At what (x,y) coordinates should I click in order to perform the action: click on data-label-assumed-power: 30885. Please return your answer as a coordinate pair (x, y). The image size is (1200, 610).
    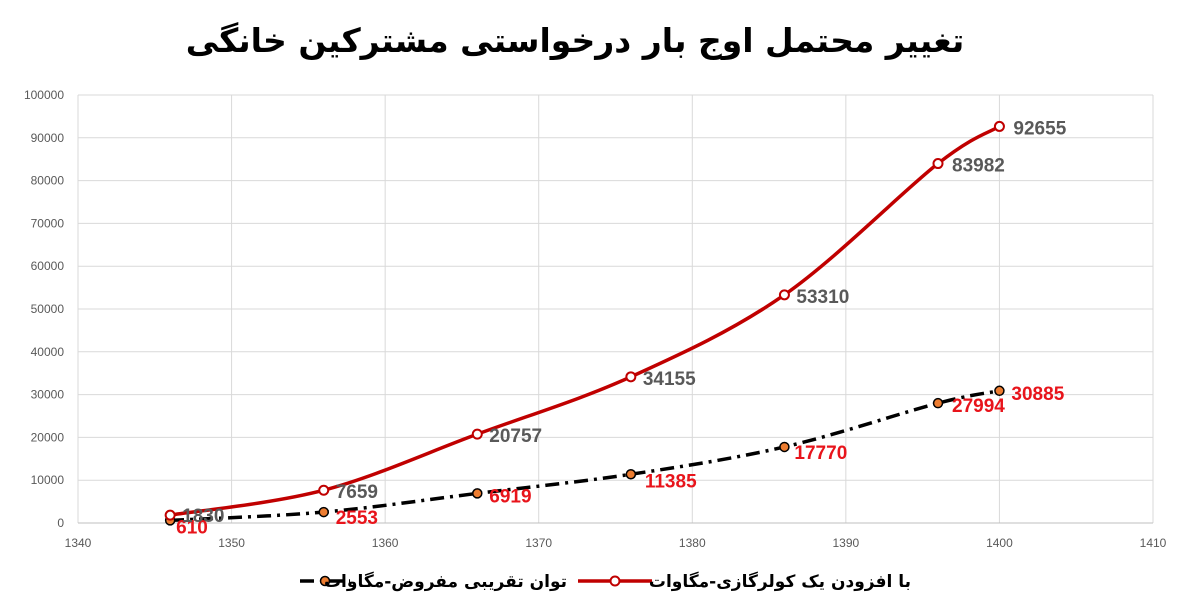
    Looking at the image, I should click on (1037, 394).